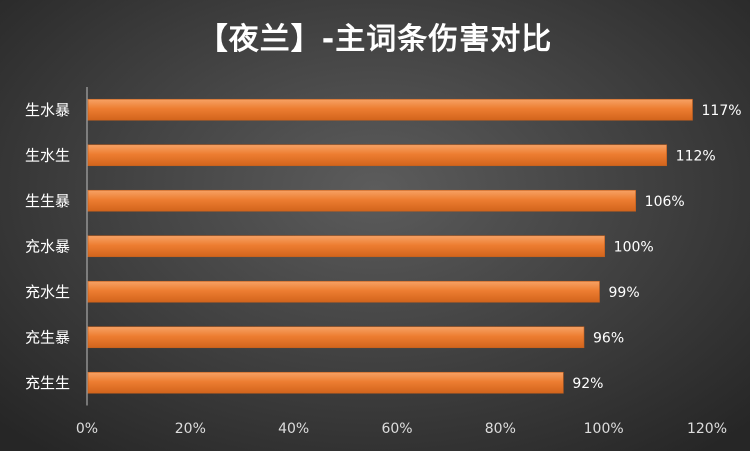 The height and width of the screenshot is (451, 750). I want to click on category-label: 充生生, so click(47, 383).